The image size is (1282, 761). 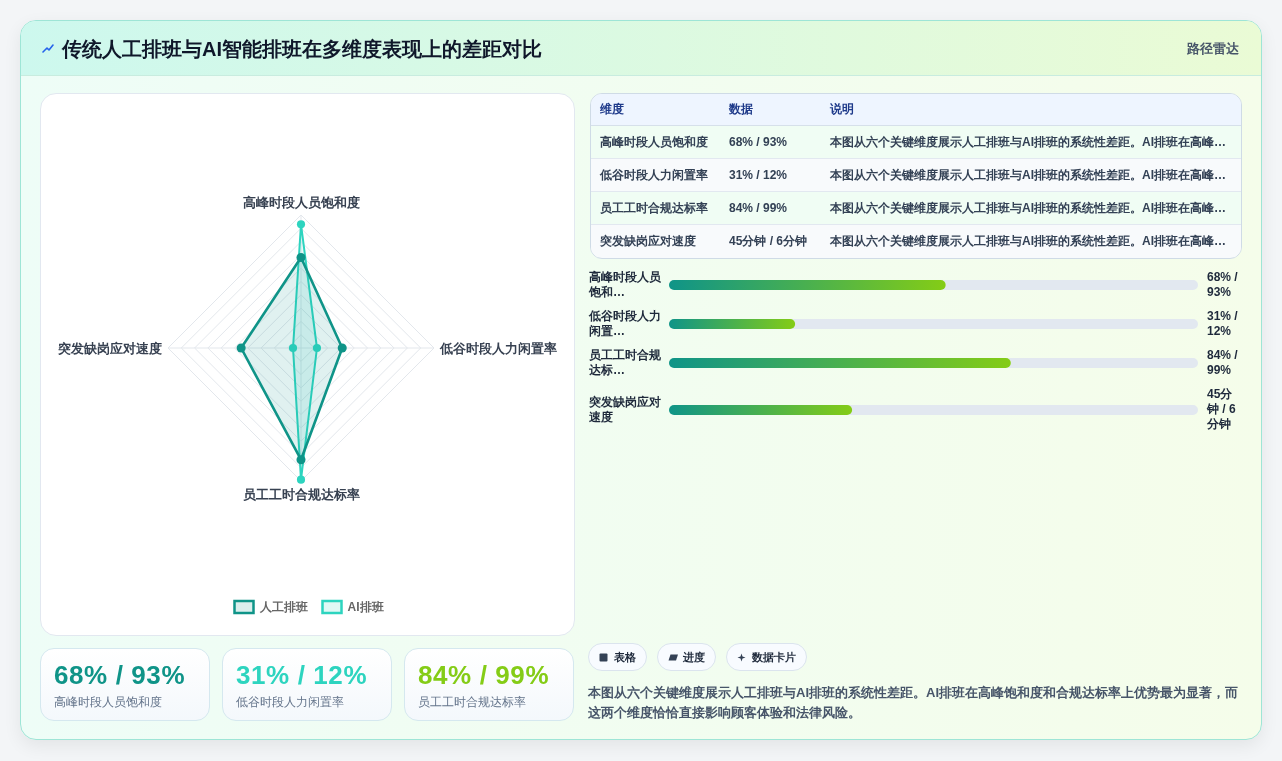 I want to click on category-label: 员工工时合规达标率, so click(x=472, y=702).